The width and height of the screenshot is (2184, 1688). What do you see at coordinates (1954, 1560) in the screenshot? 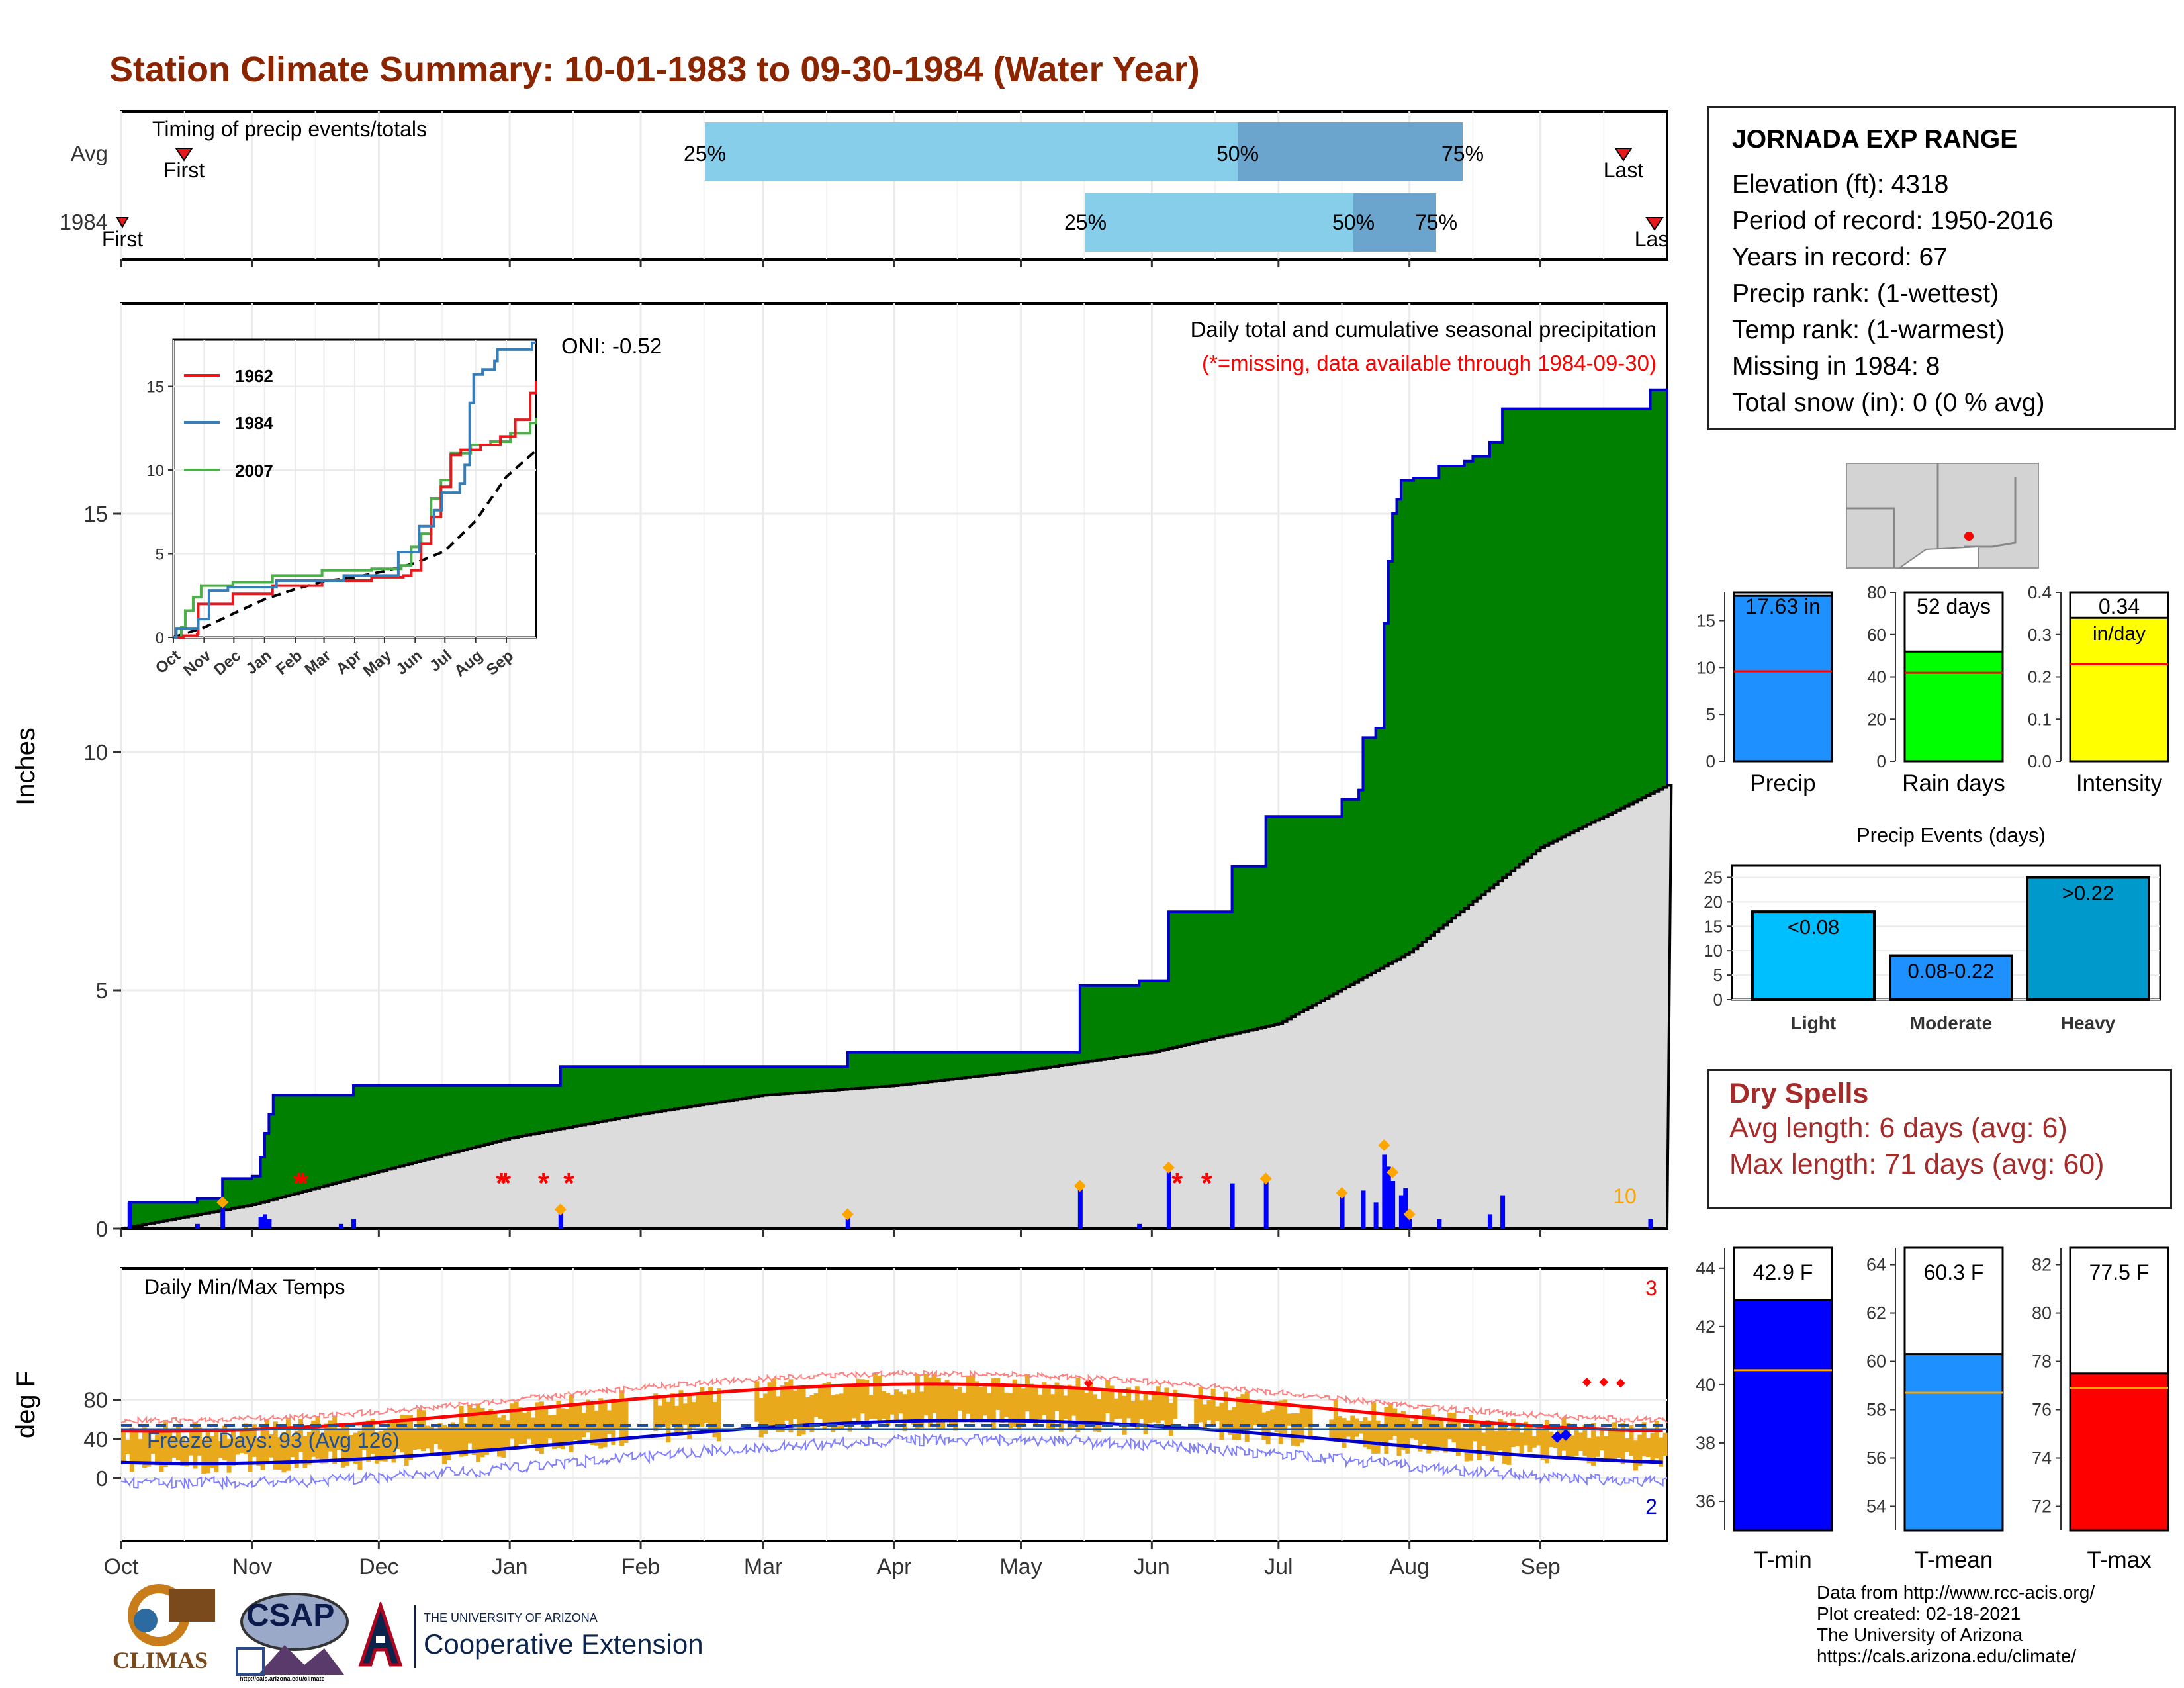
I see `tmean-summary-label: T-mean` at bounding box center [1954, 1560].